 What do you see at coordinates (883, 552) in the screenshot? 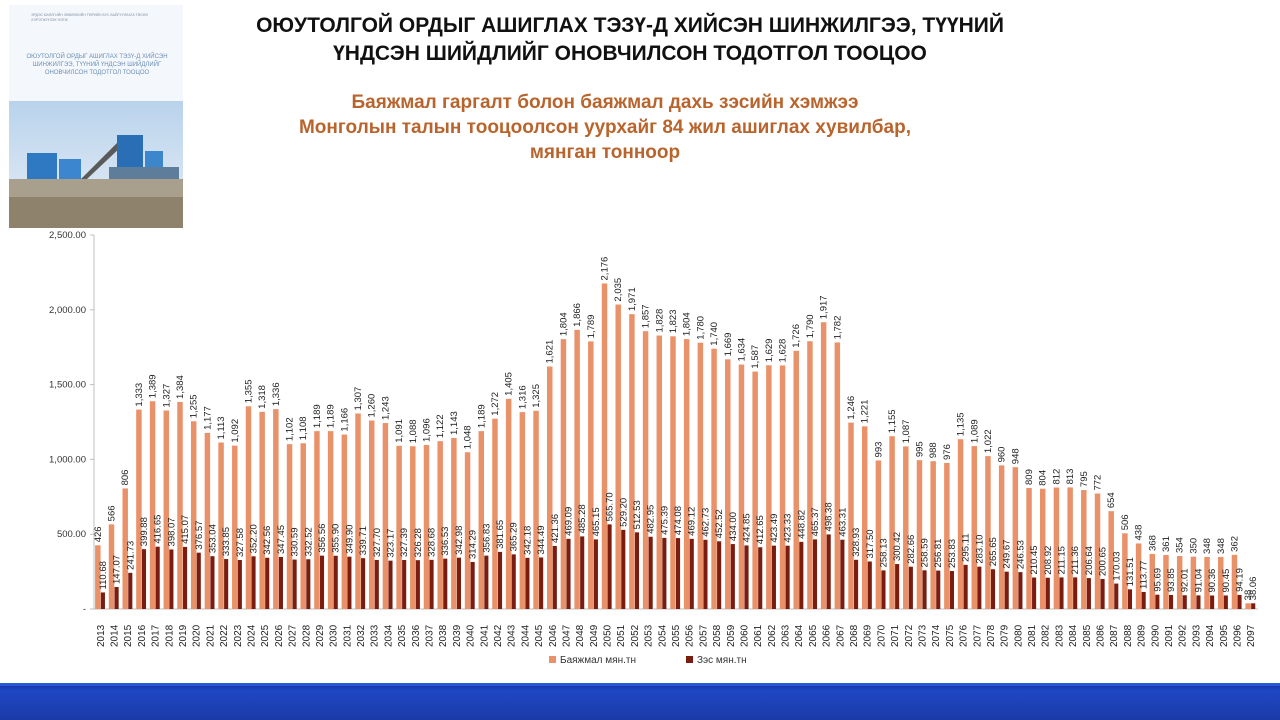
I see `data-label-zes: 258.13` at bounding box center [883, 552].